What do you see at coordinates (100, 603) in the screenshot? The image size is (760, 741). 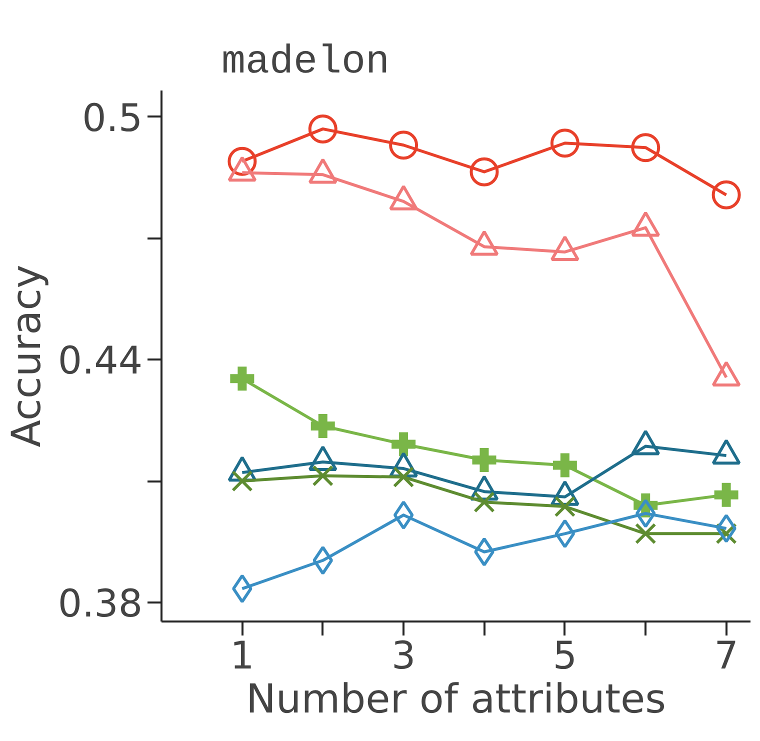 I see `y-tick-label: 0.38` at bounding box center [100, 603].